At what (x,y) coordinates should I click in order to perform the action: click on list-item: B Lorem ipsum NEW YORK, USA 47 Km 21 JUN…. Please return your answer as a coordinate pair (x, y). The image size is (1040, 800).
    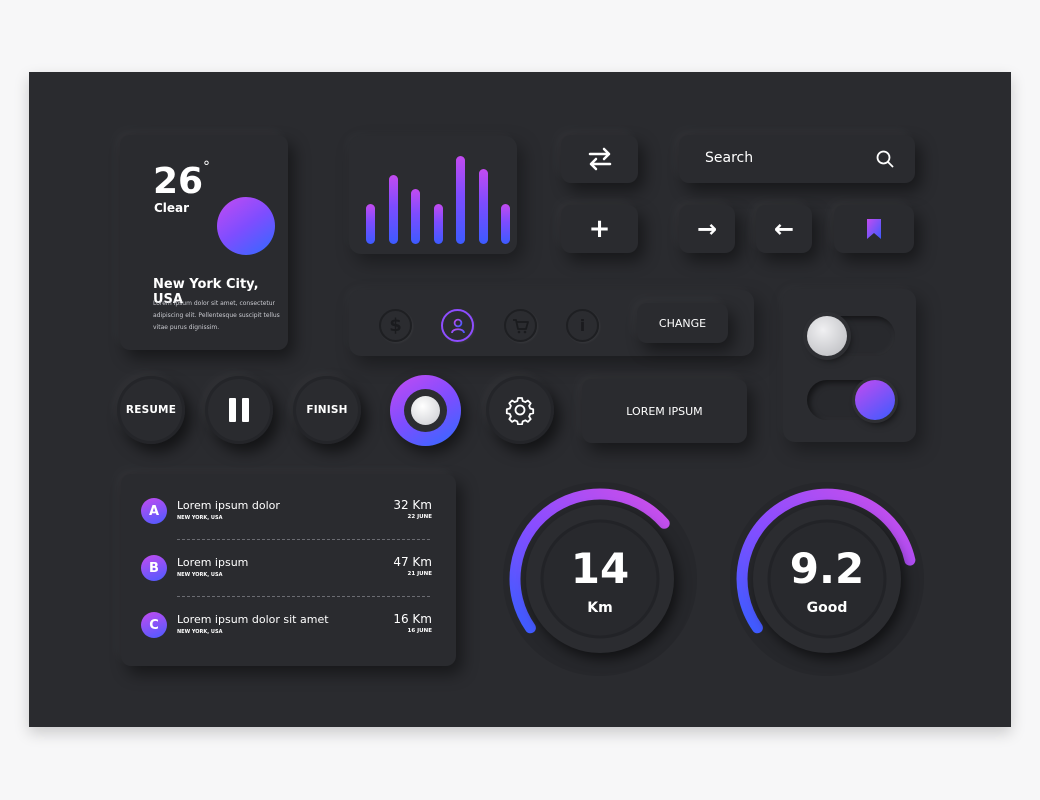
    Looking at the image, I should click on (286, 570).